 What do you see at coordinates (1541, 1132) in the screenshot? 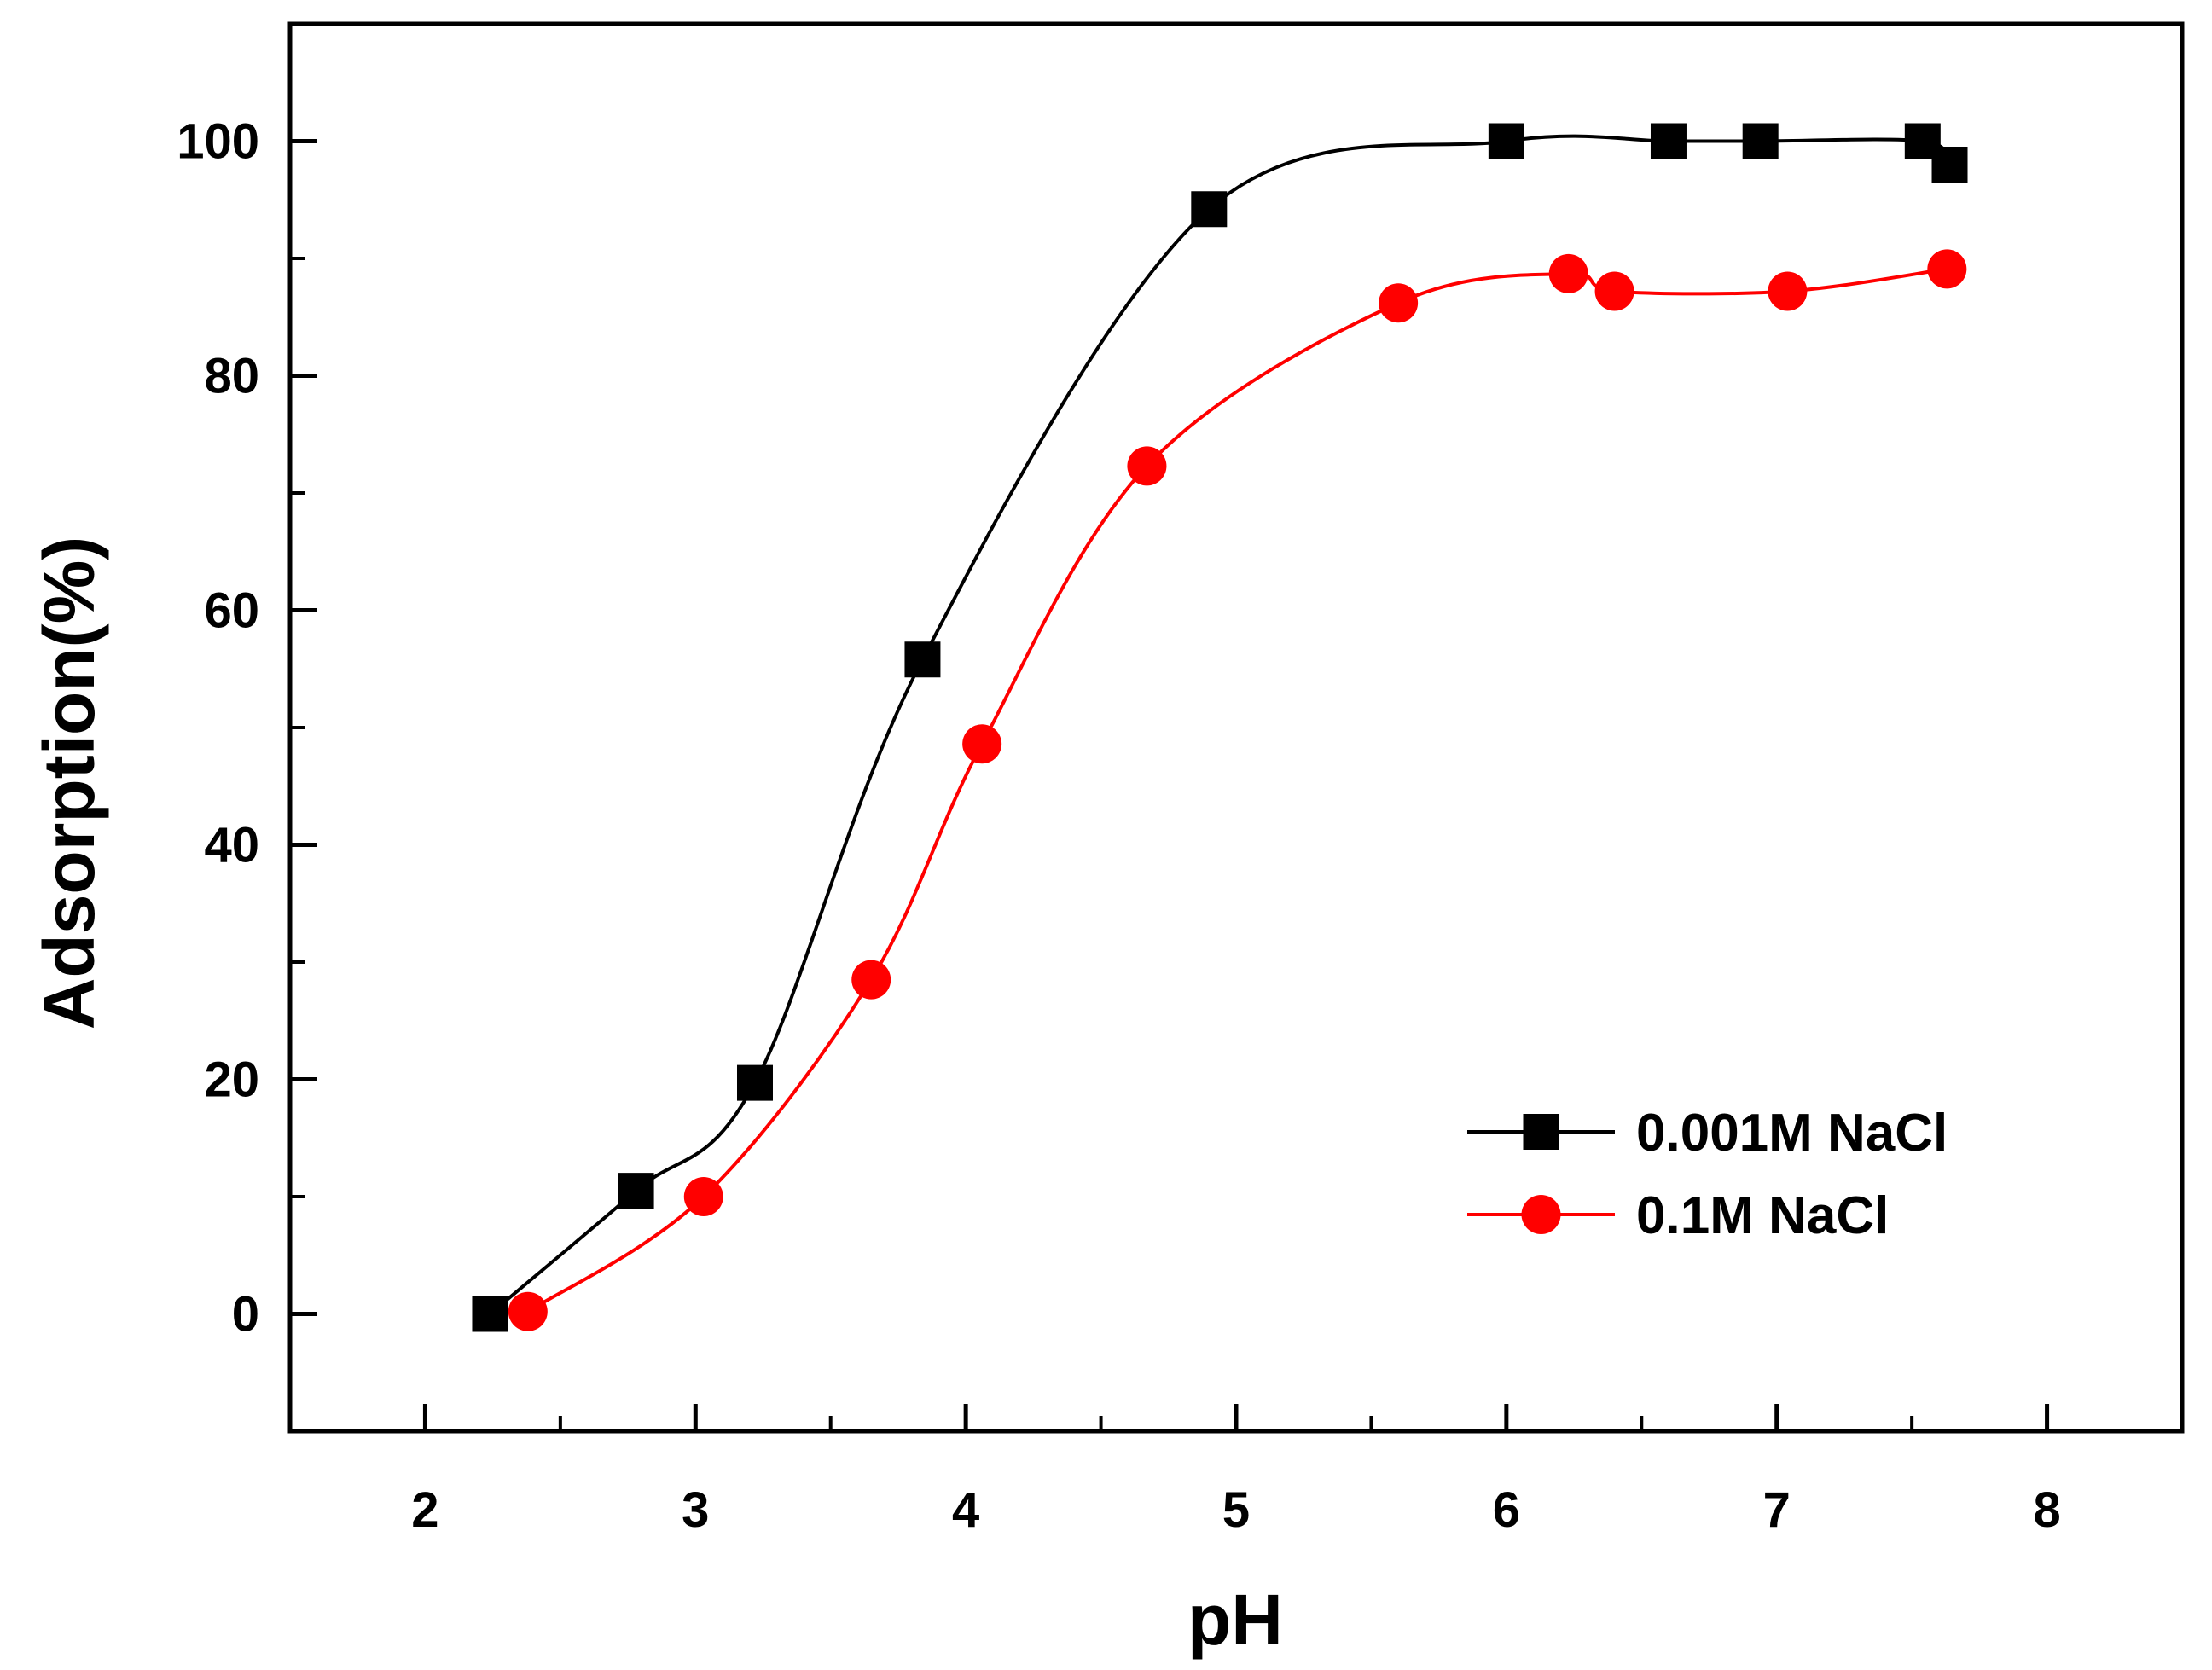
I see `legend-marker-square` at bounding box center [1541, 1132].